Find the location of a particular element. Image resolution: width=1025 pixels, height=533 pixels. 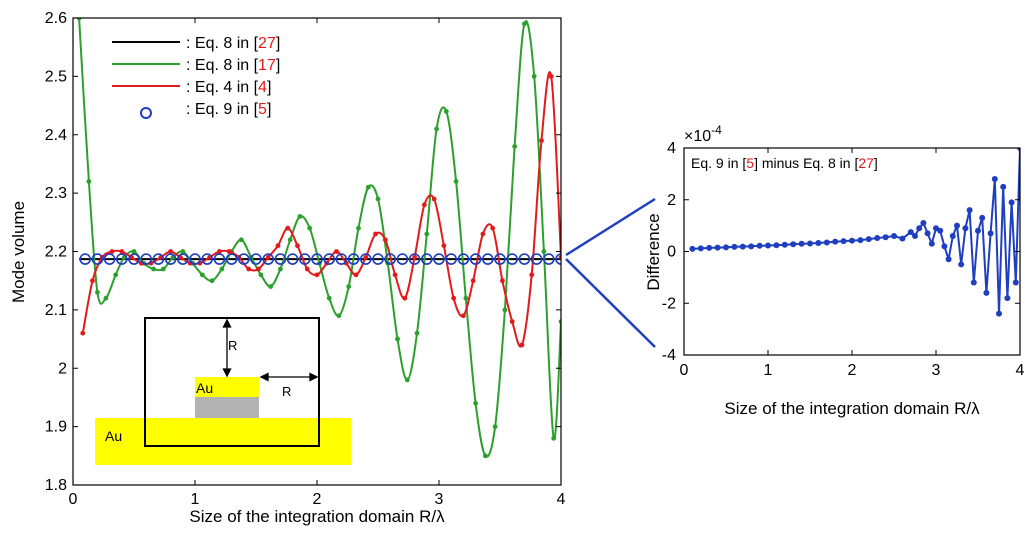

substrate-gold-layer is located at coordinates (223, 441).